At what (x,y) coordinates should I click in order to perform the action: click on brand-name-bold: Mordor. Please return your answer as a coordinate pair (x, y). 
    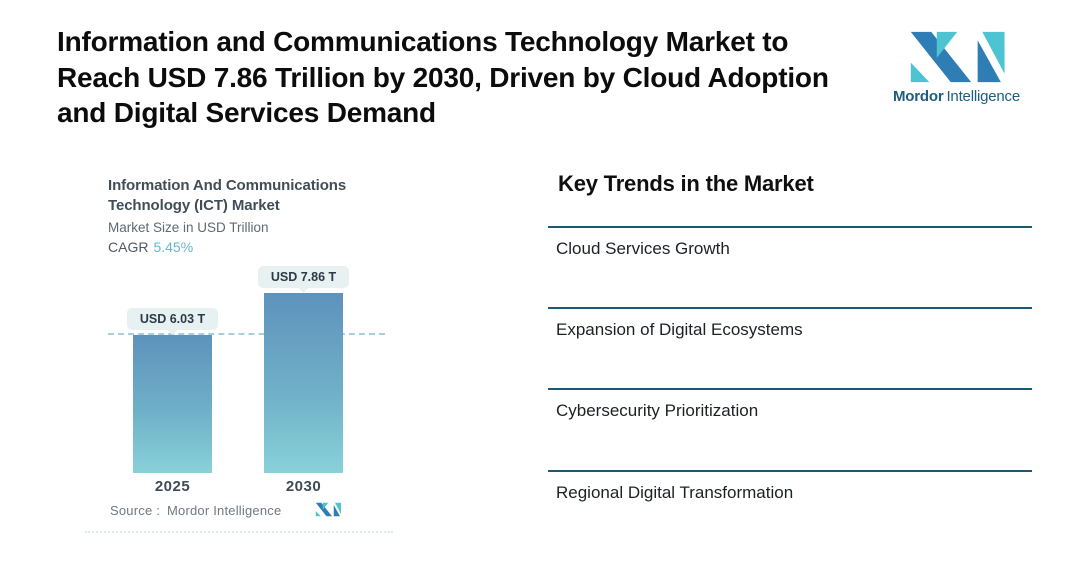
    Looking at the image, I should click on (918, 96).